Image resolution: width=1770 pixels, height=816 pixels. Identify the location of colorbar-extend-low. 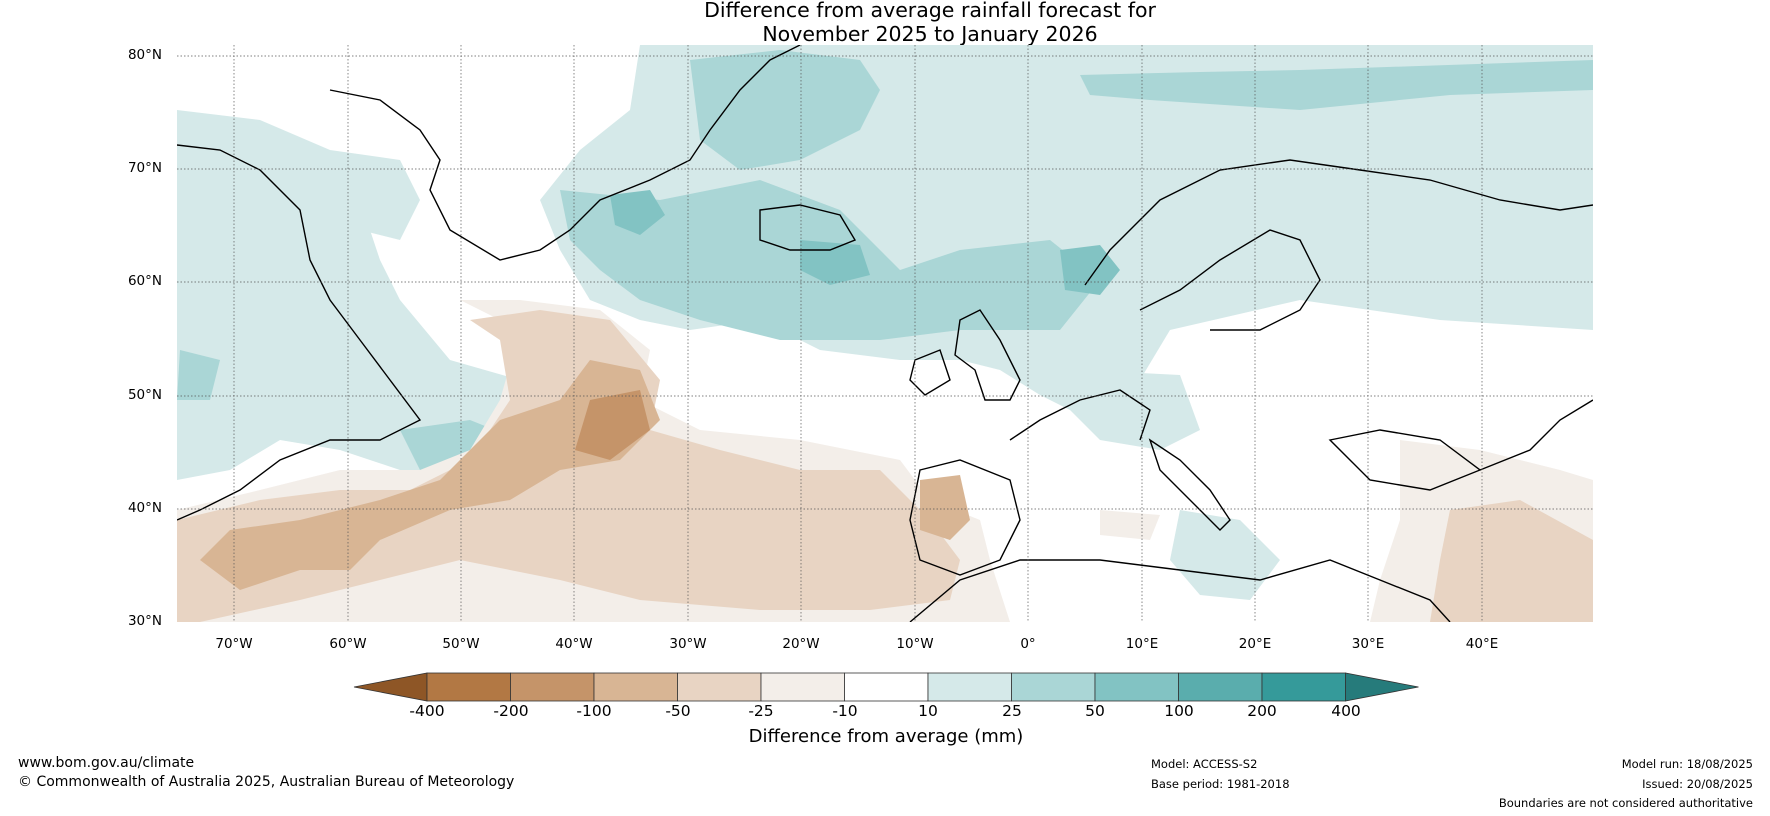
(390, 687).